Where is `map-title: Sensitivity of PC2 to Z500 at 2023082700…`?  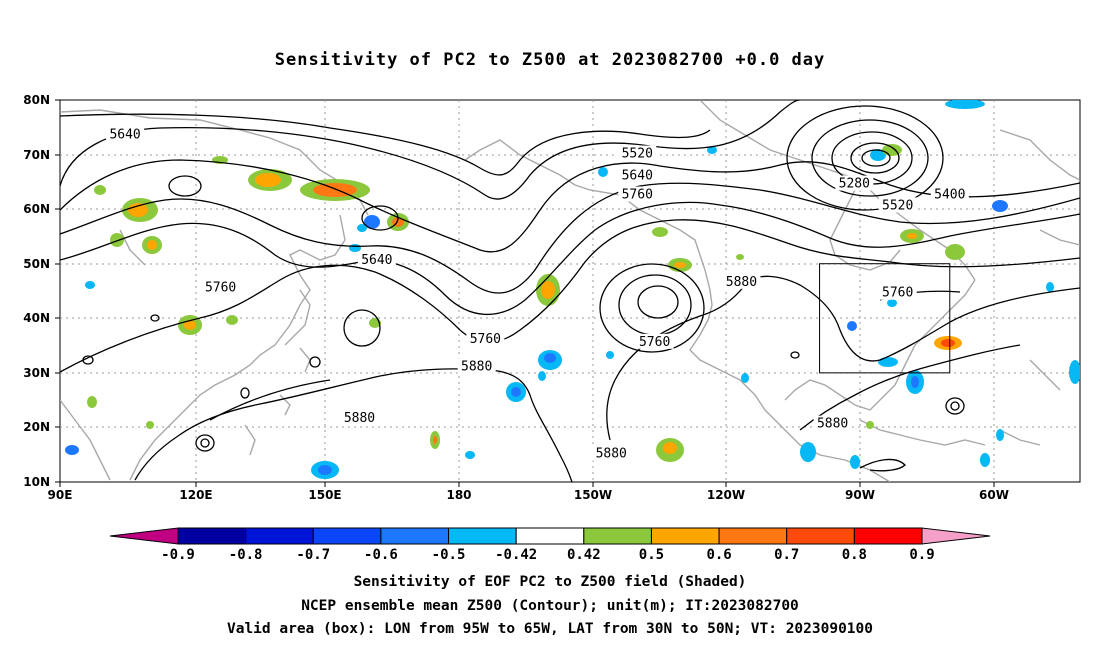 map-title: Sensitivity of PC2 to Z500 at 2023082700… is located at coordinates (550, 60).